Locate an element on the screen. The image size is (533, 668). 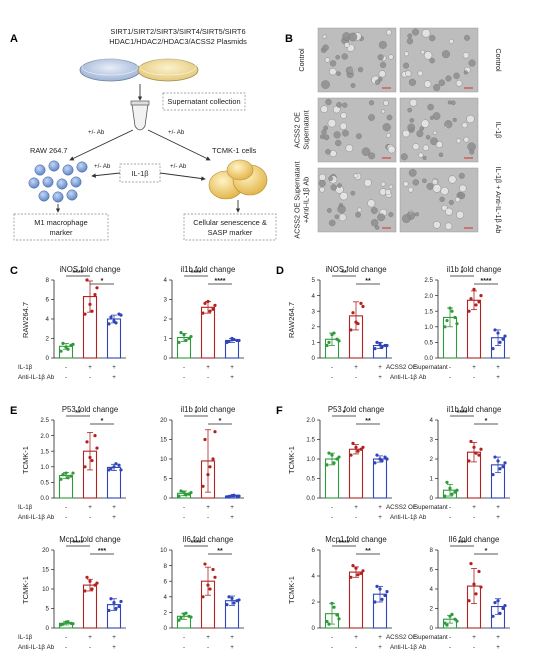
panel-a-letter: A is located at coordinates (14, 39).